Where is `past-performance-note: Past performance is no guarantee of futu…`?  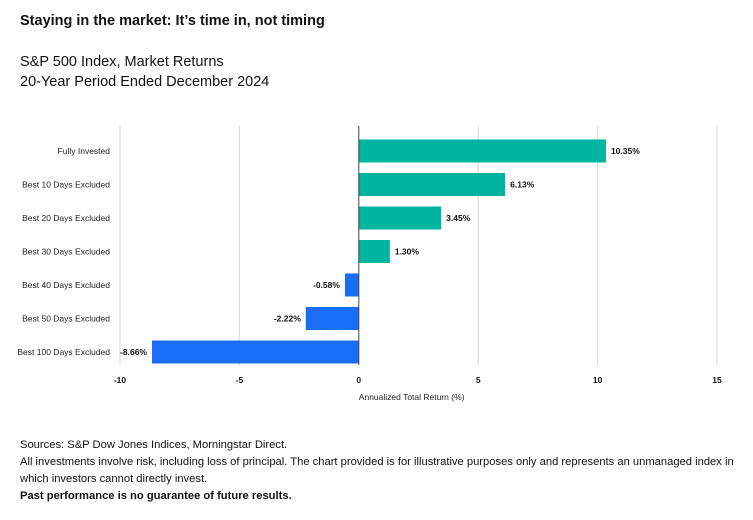 past-performance-note: Past performance is no guarantee of futu… is located at coordinates (156, 496).